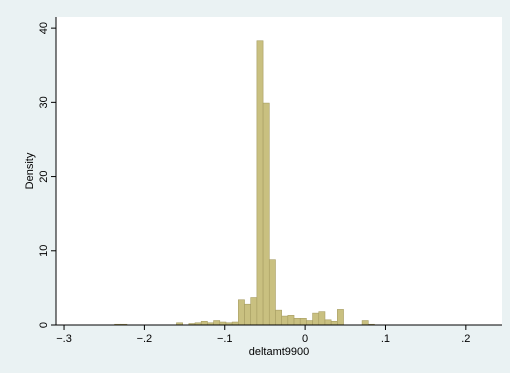  I want to click on y-tick-label: 10, so click(44, 251).